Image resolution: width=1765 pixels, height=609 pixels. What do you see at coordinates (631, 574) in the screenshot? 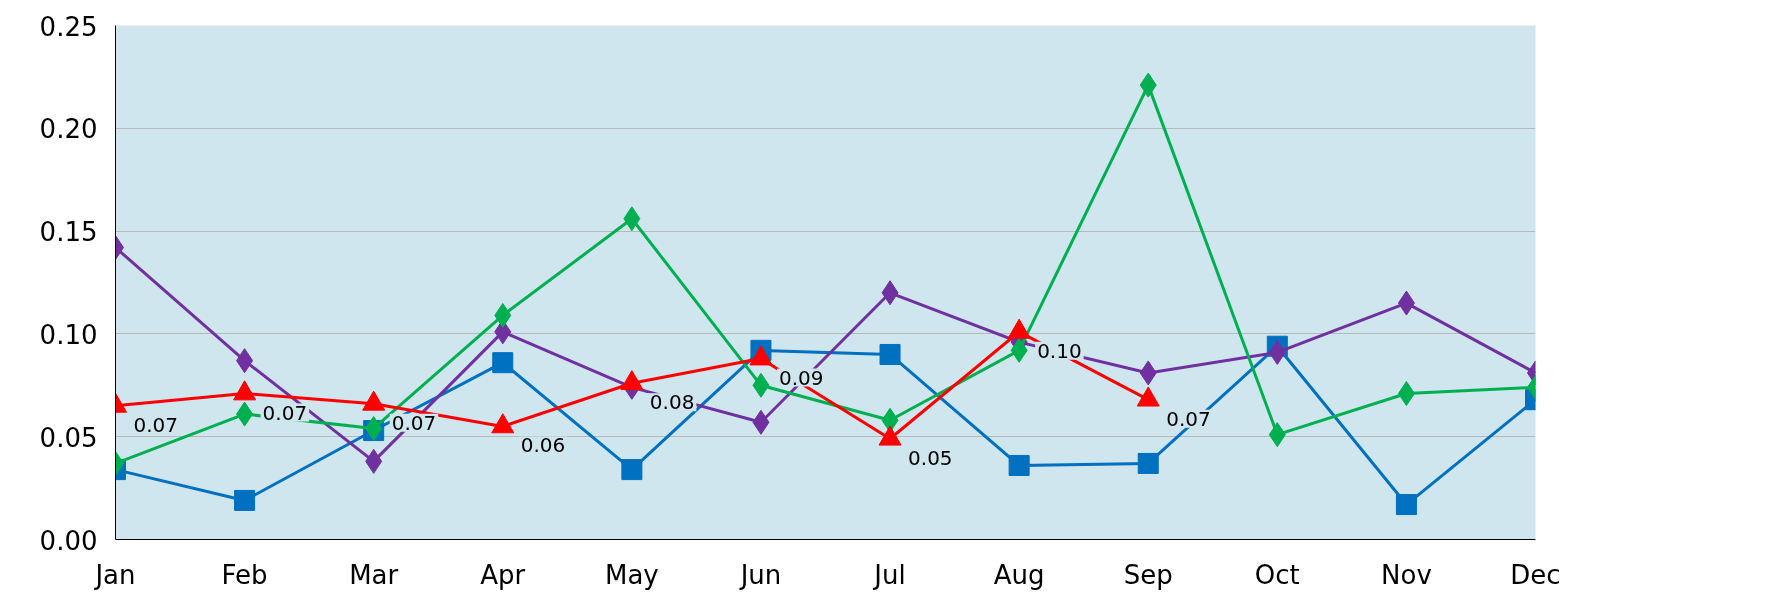
I see `x-tick-label: May` at bounding box center [631, 574].